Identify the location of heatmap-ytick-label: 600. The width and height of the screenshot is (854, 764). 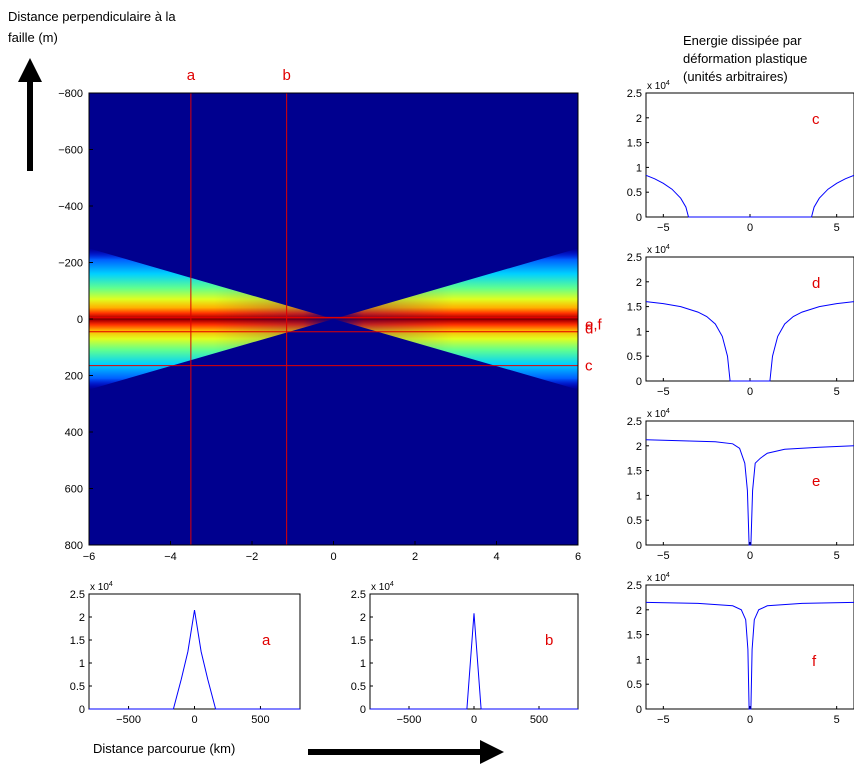
(74, 490).